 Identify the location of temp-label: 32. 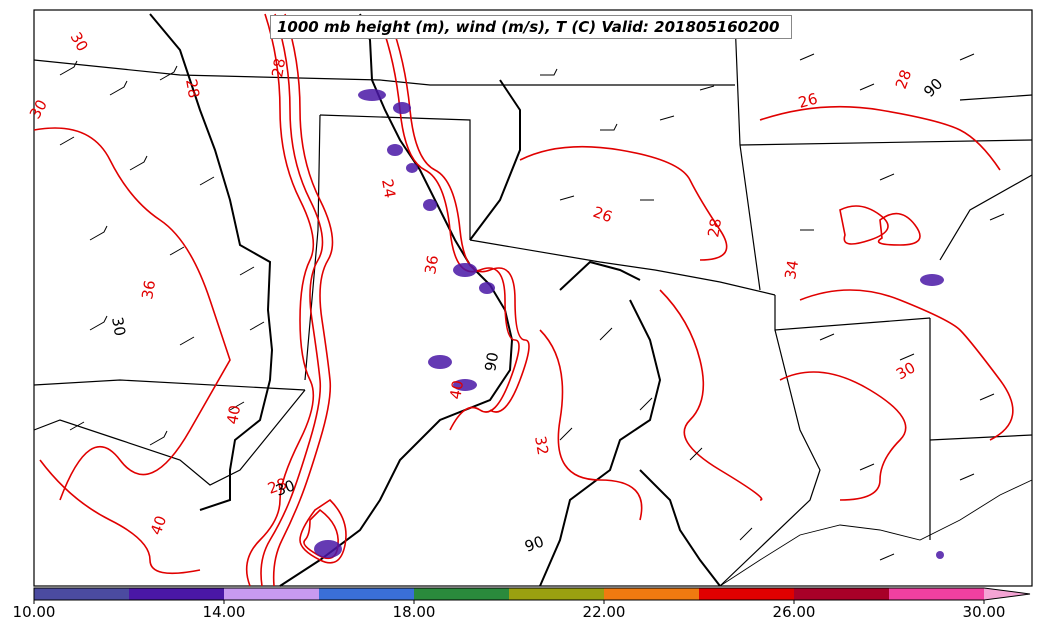
(541, 446).